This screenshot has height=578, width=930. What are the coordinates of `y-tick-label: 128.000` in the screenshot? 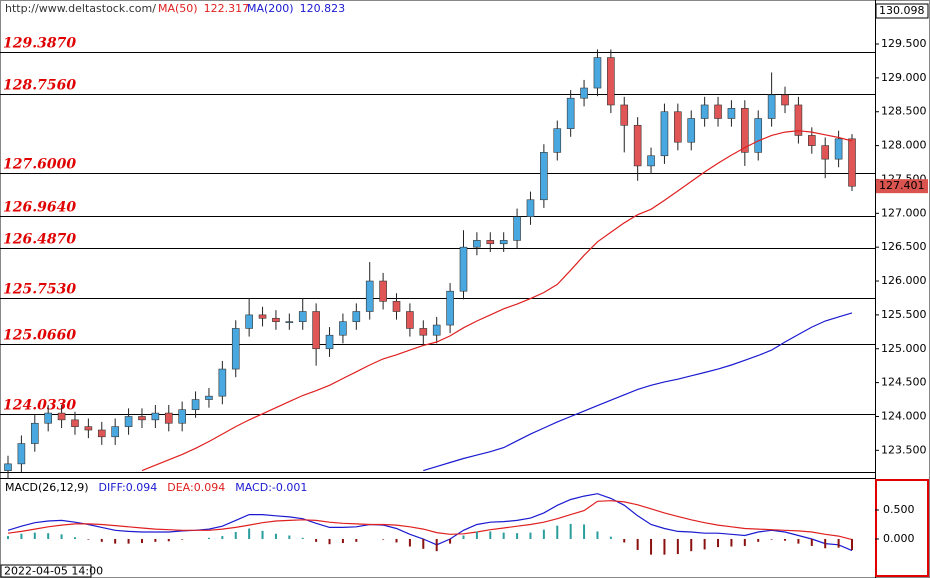 It's located at (904, 145).